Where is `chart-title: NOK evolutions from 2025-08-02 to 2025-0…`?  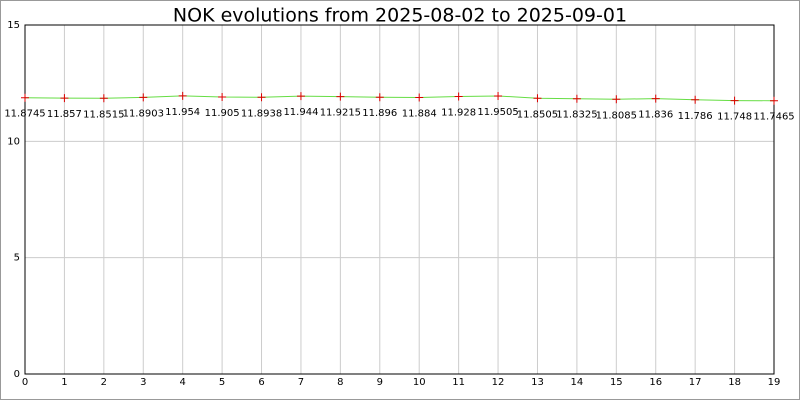
chart-title: NOK evolutions from 2025-08-02 to 2025-0… is located at coordinates (400, 16).